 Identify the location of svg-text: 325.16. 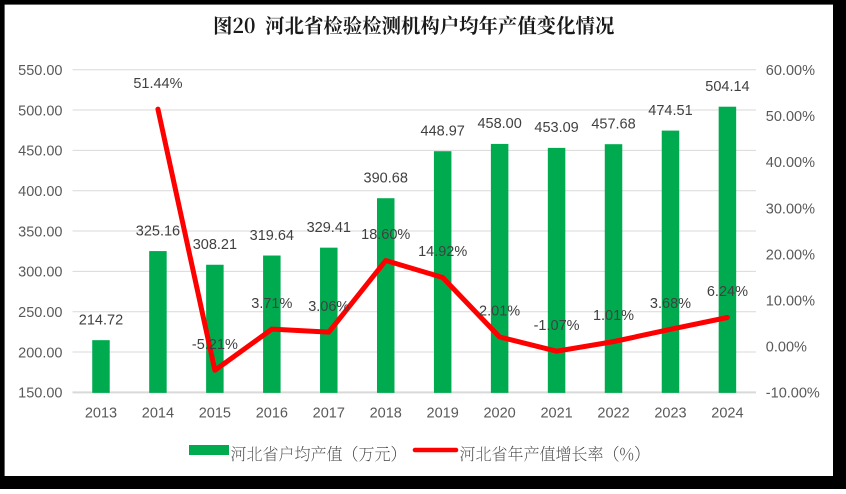
(158, 231).